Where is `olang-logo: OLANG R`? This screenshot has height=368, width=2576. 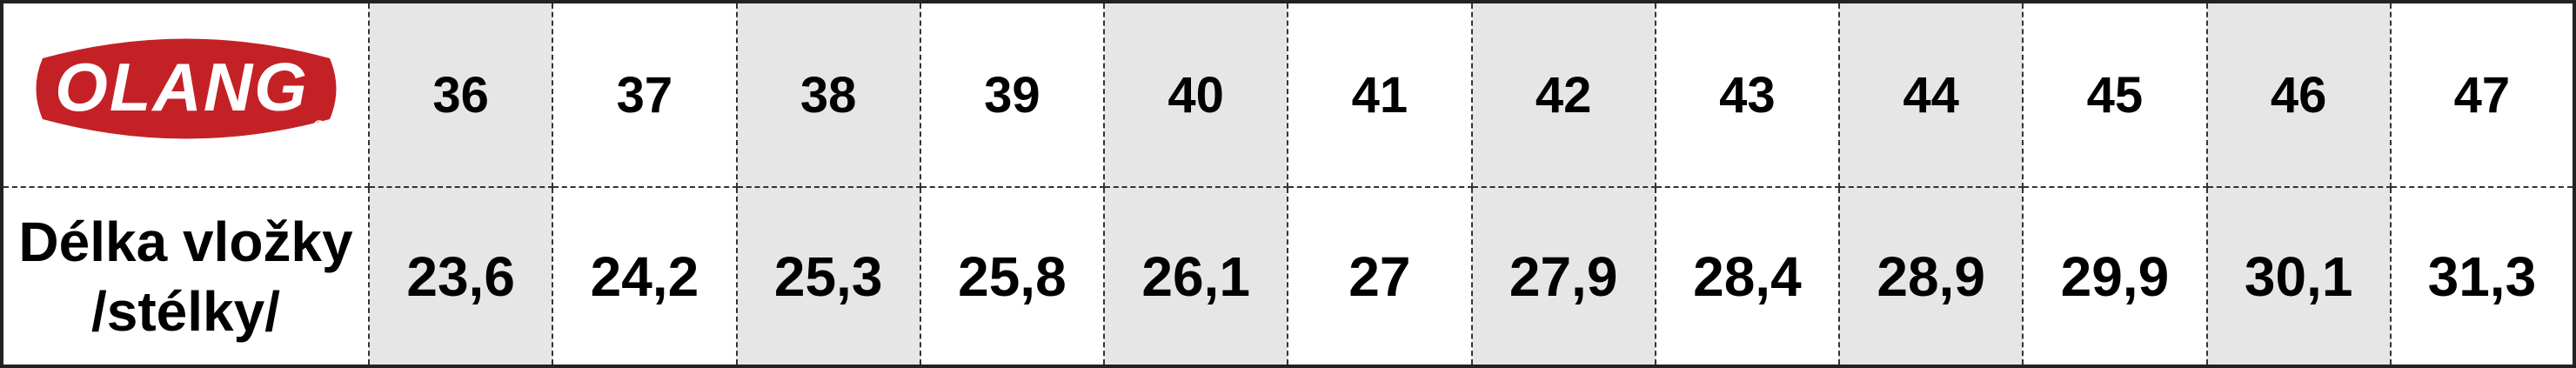 olang-logo: OLANG R is located at coordinates (186, 88).